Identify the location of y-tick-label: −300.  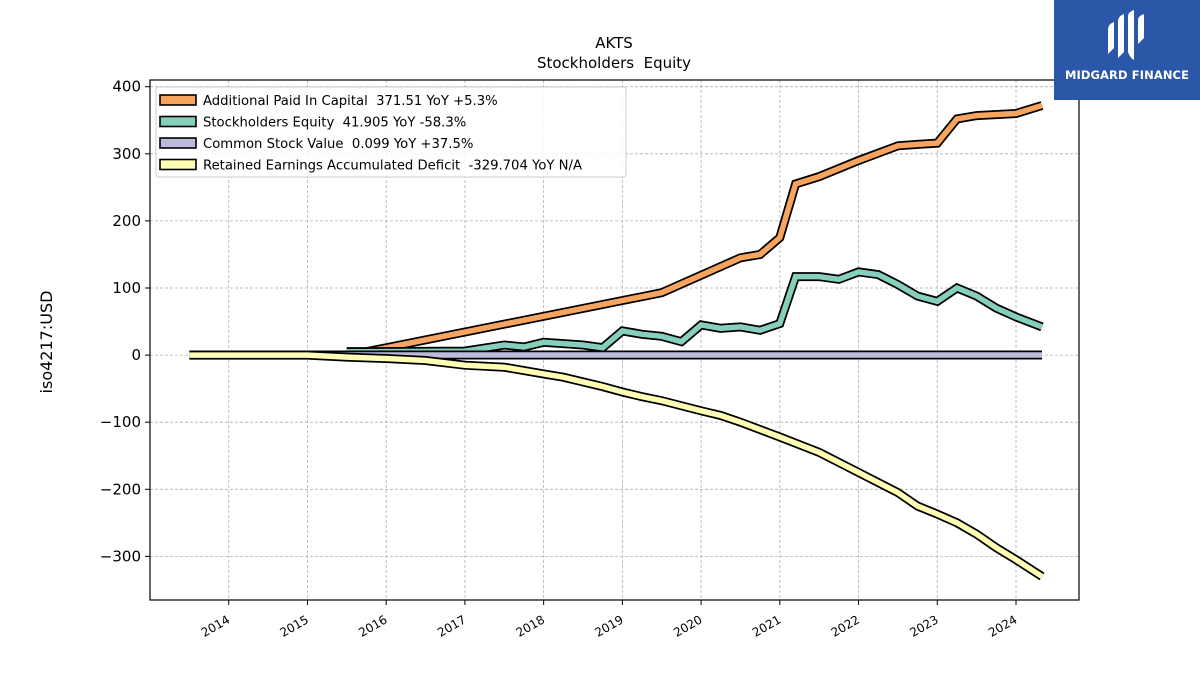
(120, 556).